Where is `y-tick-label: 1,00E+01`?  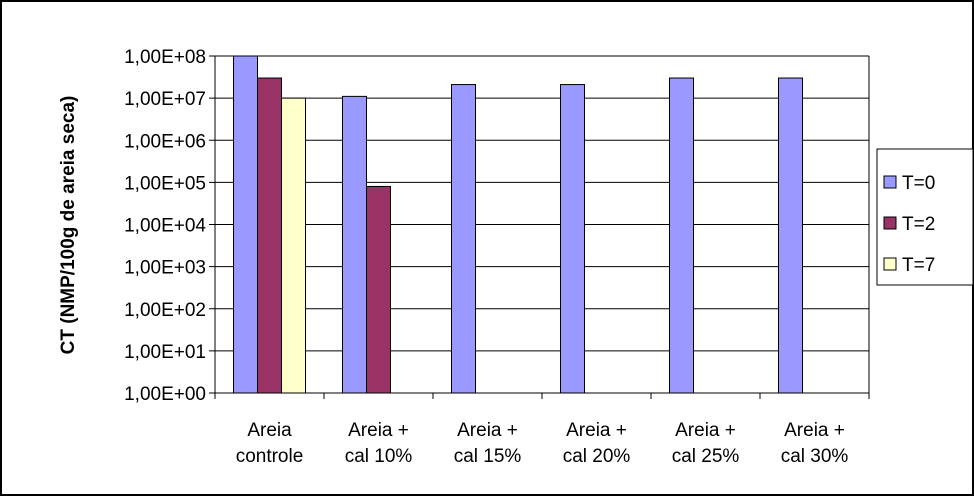 y-tick-label: 1,00E+01 is located at coordinates (165, 352).